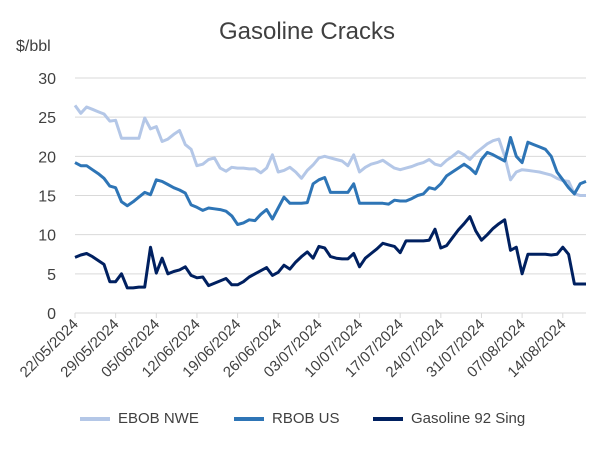 Image resolution: width=614 pixels, height=451 pixels. What do you see at coordinates (330, 252) in the screenshot?
I see `series-line-gasoline-92-sing` at bounding box center [330, 252].